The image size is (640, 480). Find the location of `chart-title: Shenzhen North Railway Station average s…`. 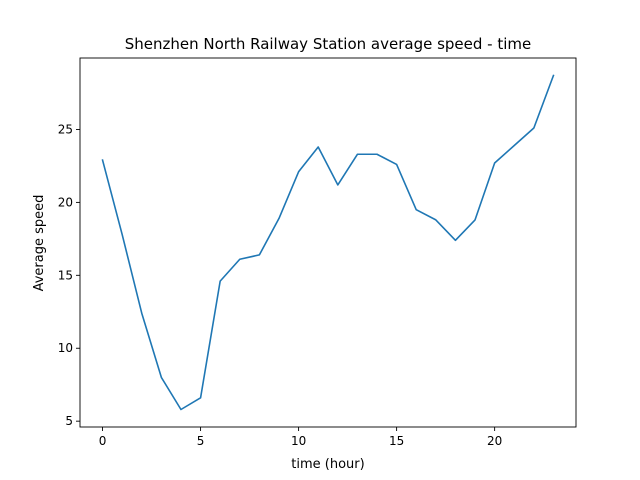

chart-title: Shenzhen North Railway Station average s… is located at coordinates (328, 44).